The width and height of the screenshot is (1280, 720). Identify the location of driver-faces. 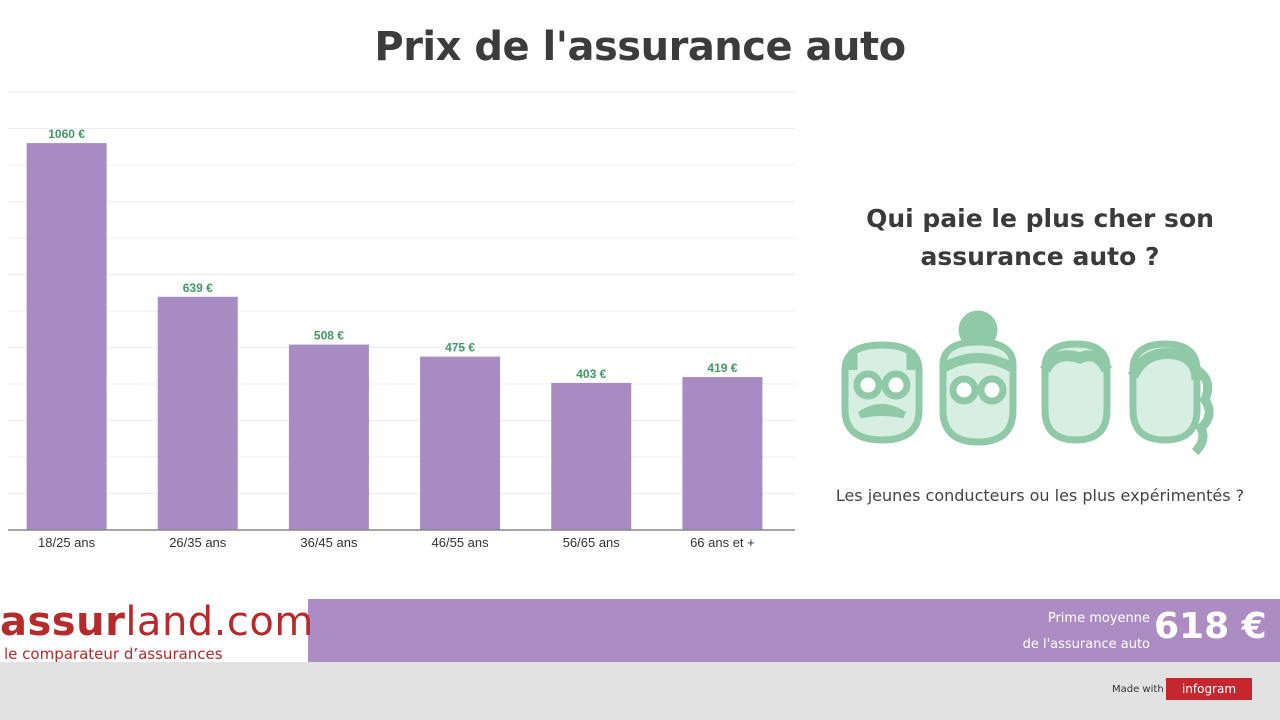
(1027, 383).